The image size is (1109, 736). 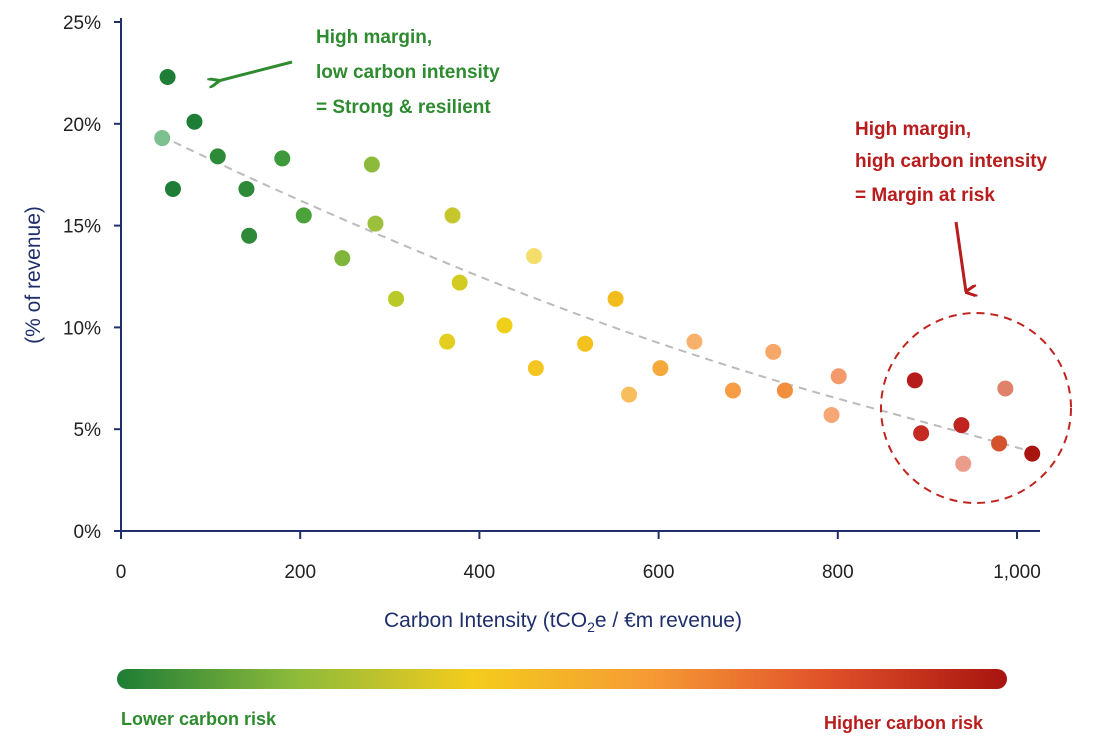 I want to click on annotation-strong-line-3: = Strong & resilient, so click(x=403, y=107).